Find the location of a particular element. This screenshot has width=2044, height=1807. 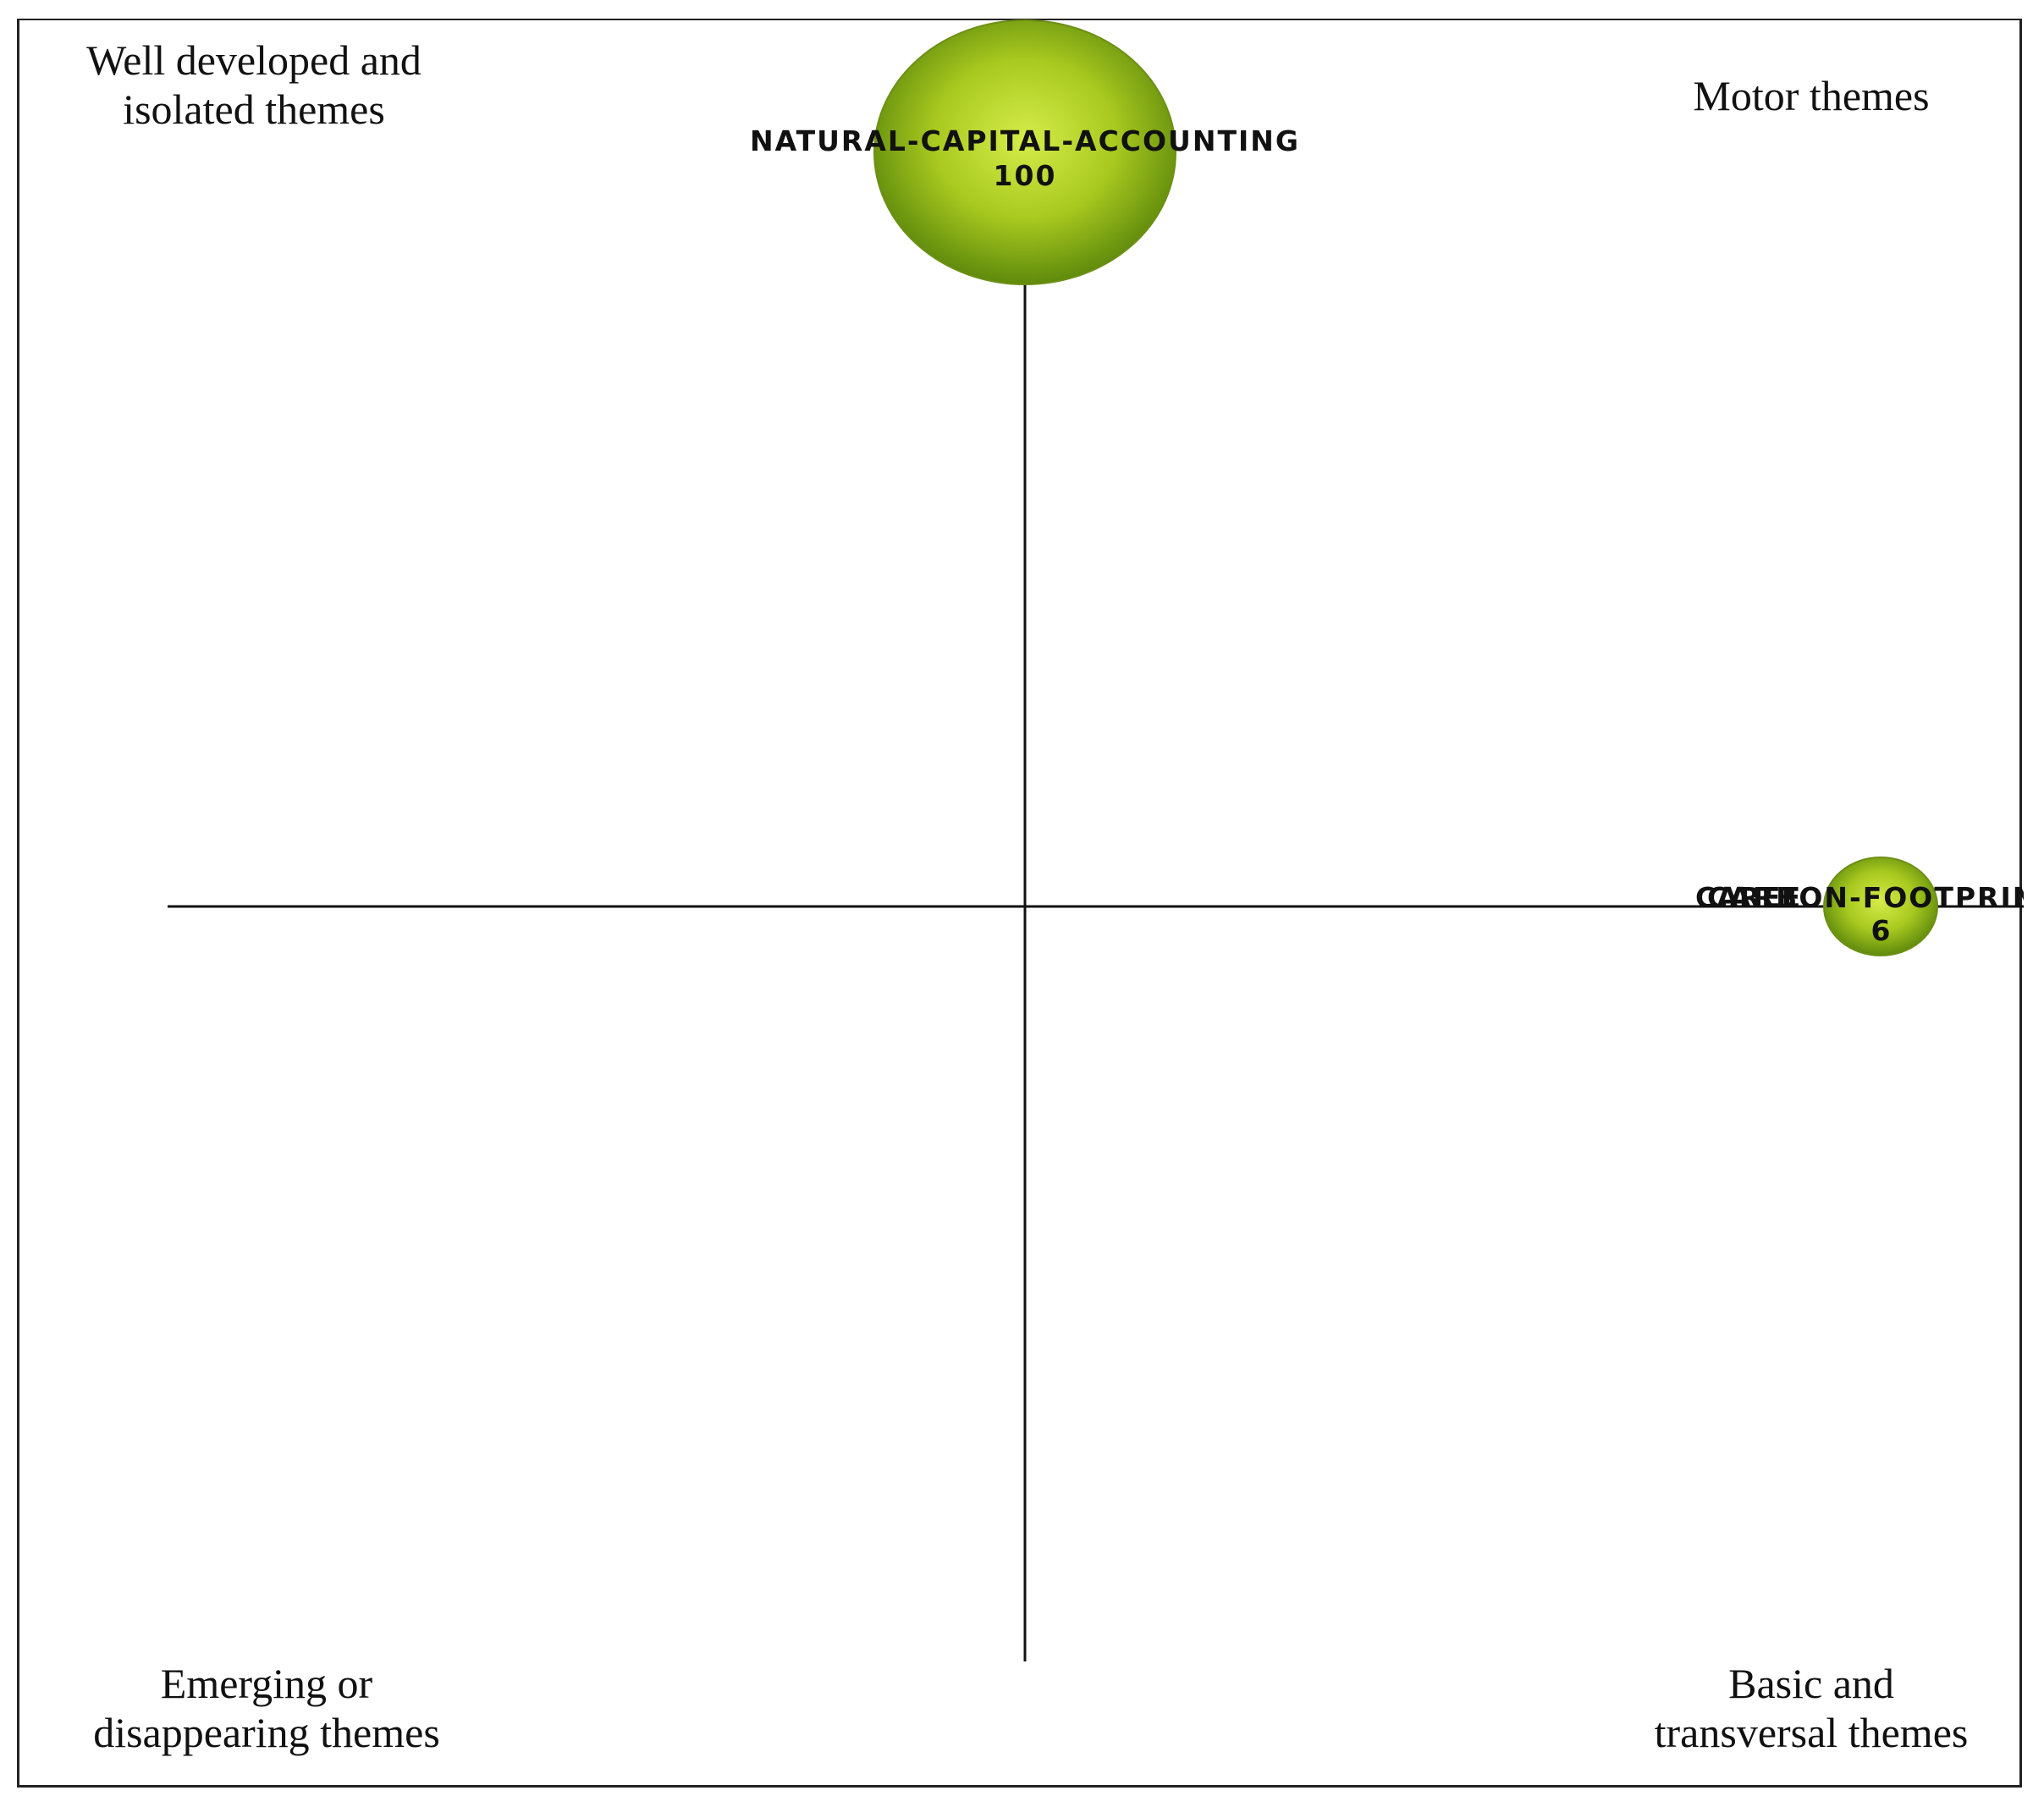

quadrant-line: Basic and is located at coordinates (1811, 1683).